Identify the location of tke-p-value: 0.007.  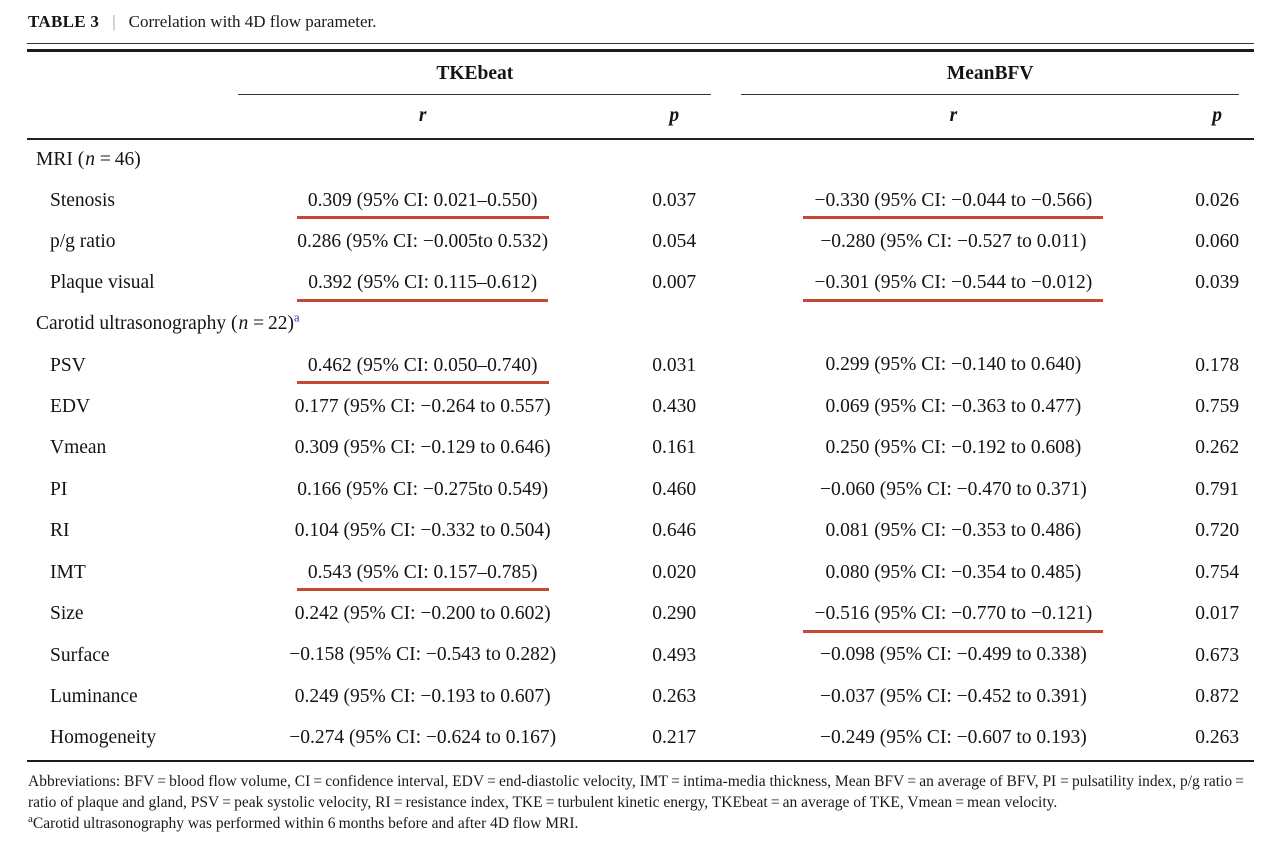
(674, 283).